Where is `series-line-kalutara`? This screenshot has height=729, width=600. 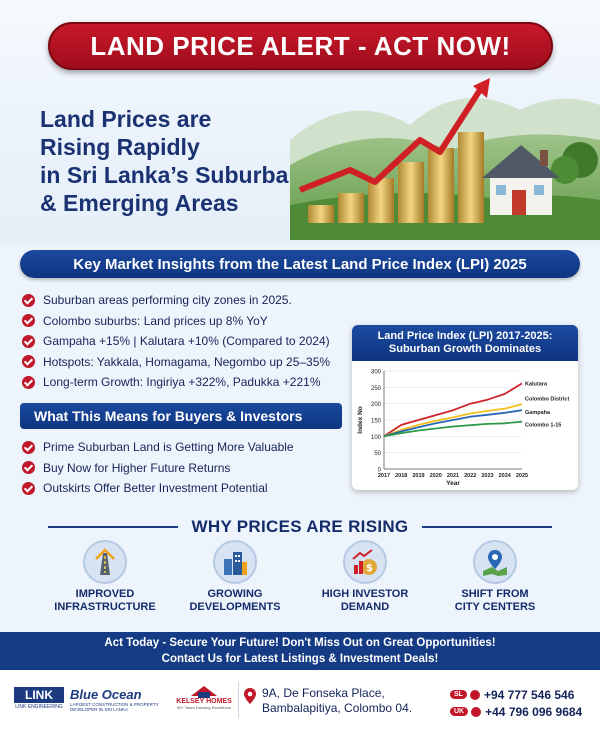
series-line-kalutara is located at coordinates (453, 410).